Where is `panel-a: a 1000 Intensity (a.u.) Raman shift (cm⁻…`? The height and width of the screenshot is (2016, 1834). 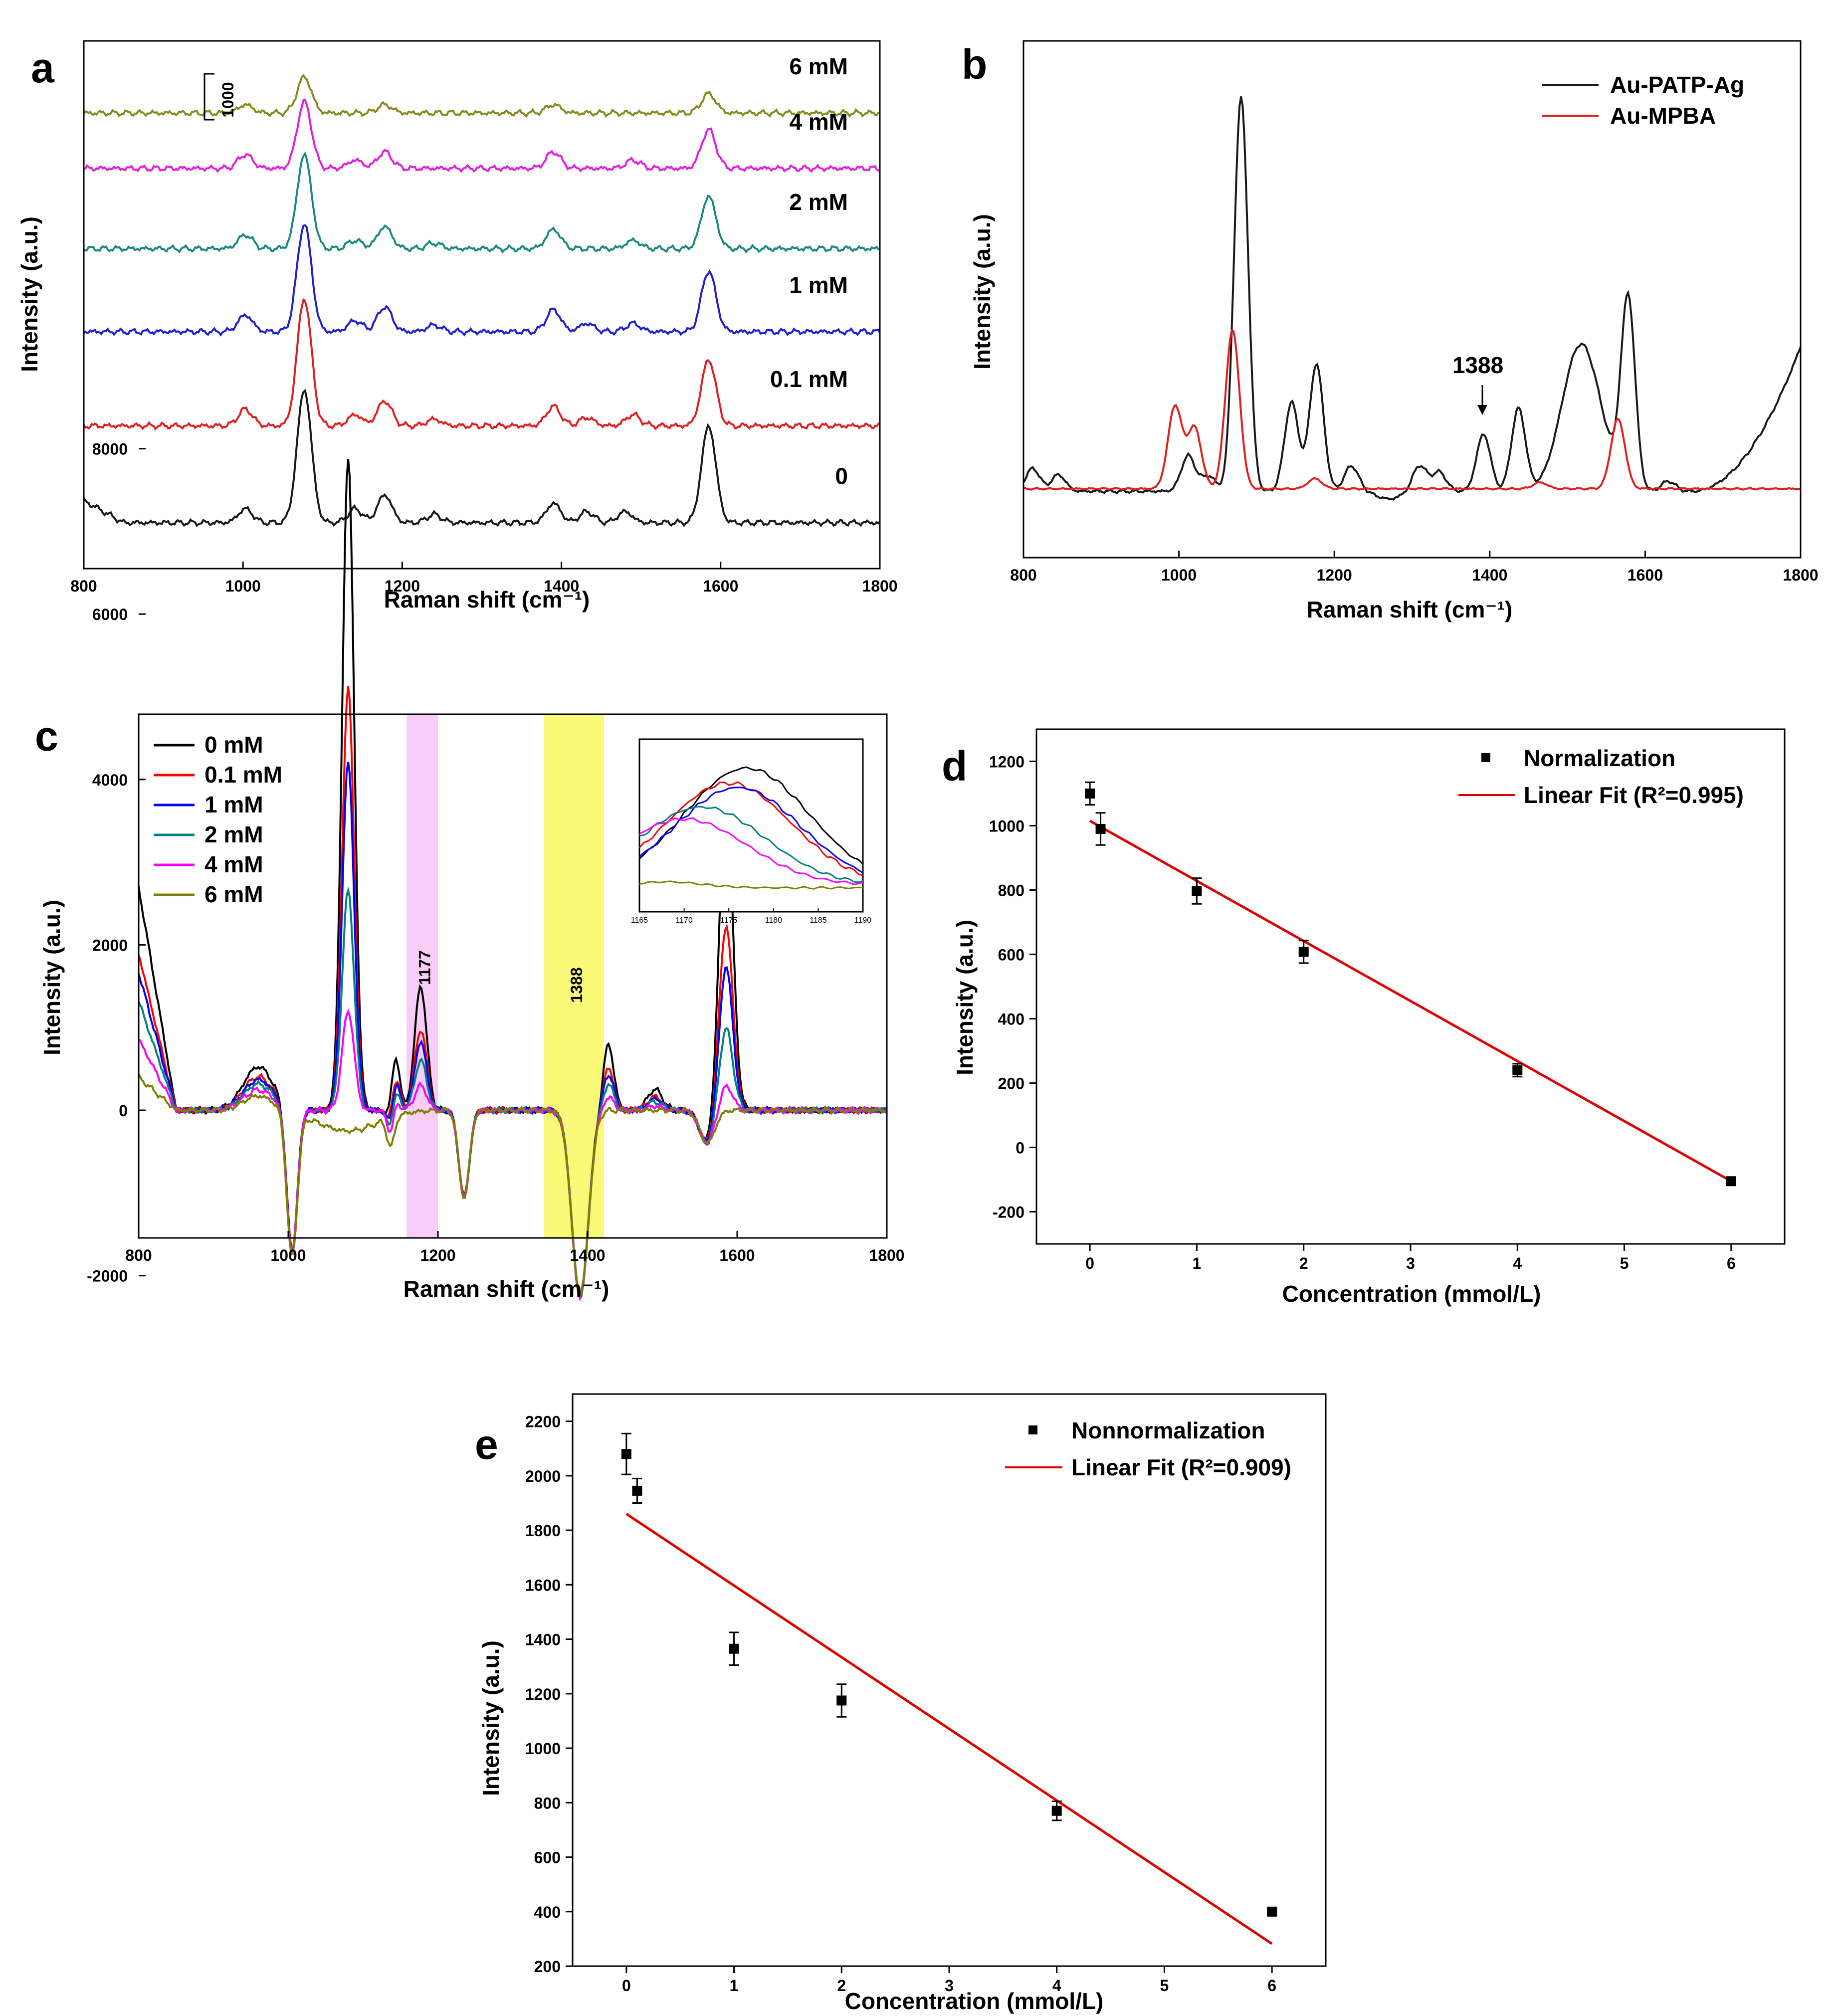
panel-a: a 1000 Intensity (a.u.) Raman shift (cm⁻… is located at coordinates (457, 326).